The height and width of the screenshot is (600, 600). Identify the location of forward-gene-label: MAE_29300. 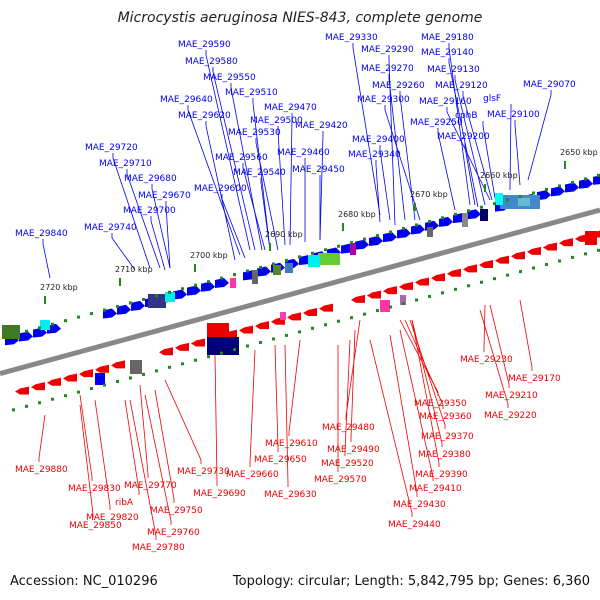
(383, 100).